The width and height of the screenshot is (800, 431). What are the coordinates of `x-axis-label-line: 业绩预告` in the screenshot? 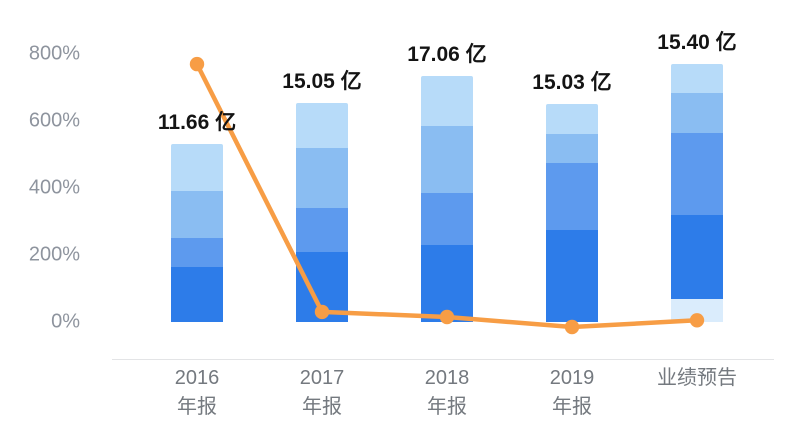 It's located at (697, 378).